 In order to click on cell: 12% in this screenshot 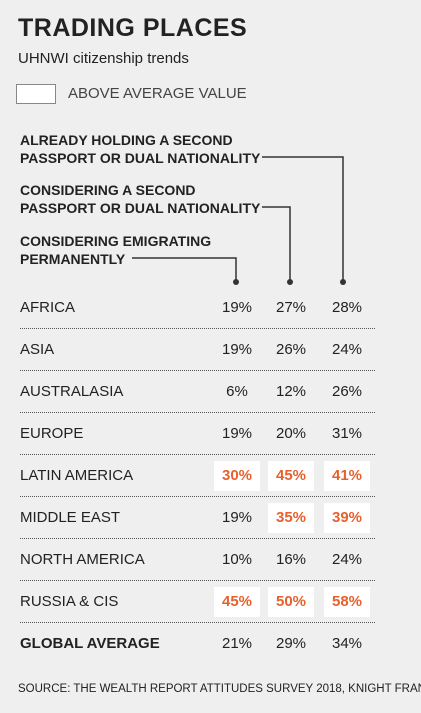, I will do `click(291, 391)`.